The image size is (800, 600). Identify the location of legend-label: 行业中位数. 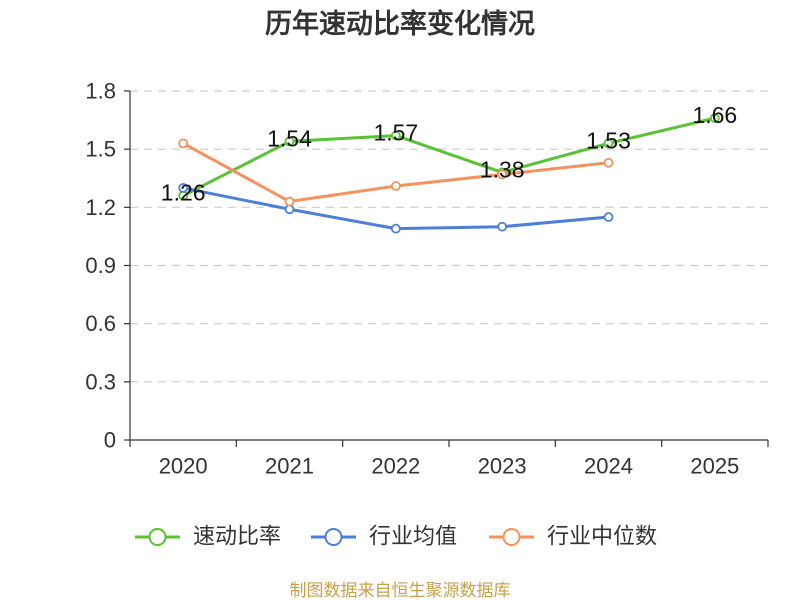
(602, 537).